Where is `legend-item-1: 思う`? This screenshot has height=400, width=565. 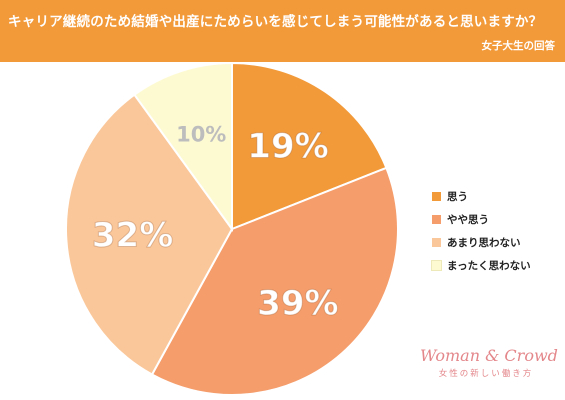 legend-item-1: 思う is located at coordinates (481, 196).